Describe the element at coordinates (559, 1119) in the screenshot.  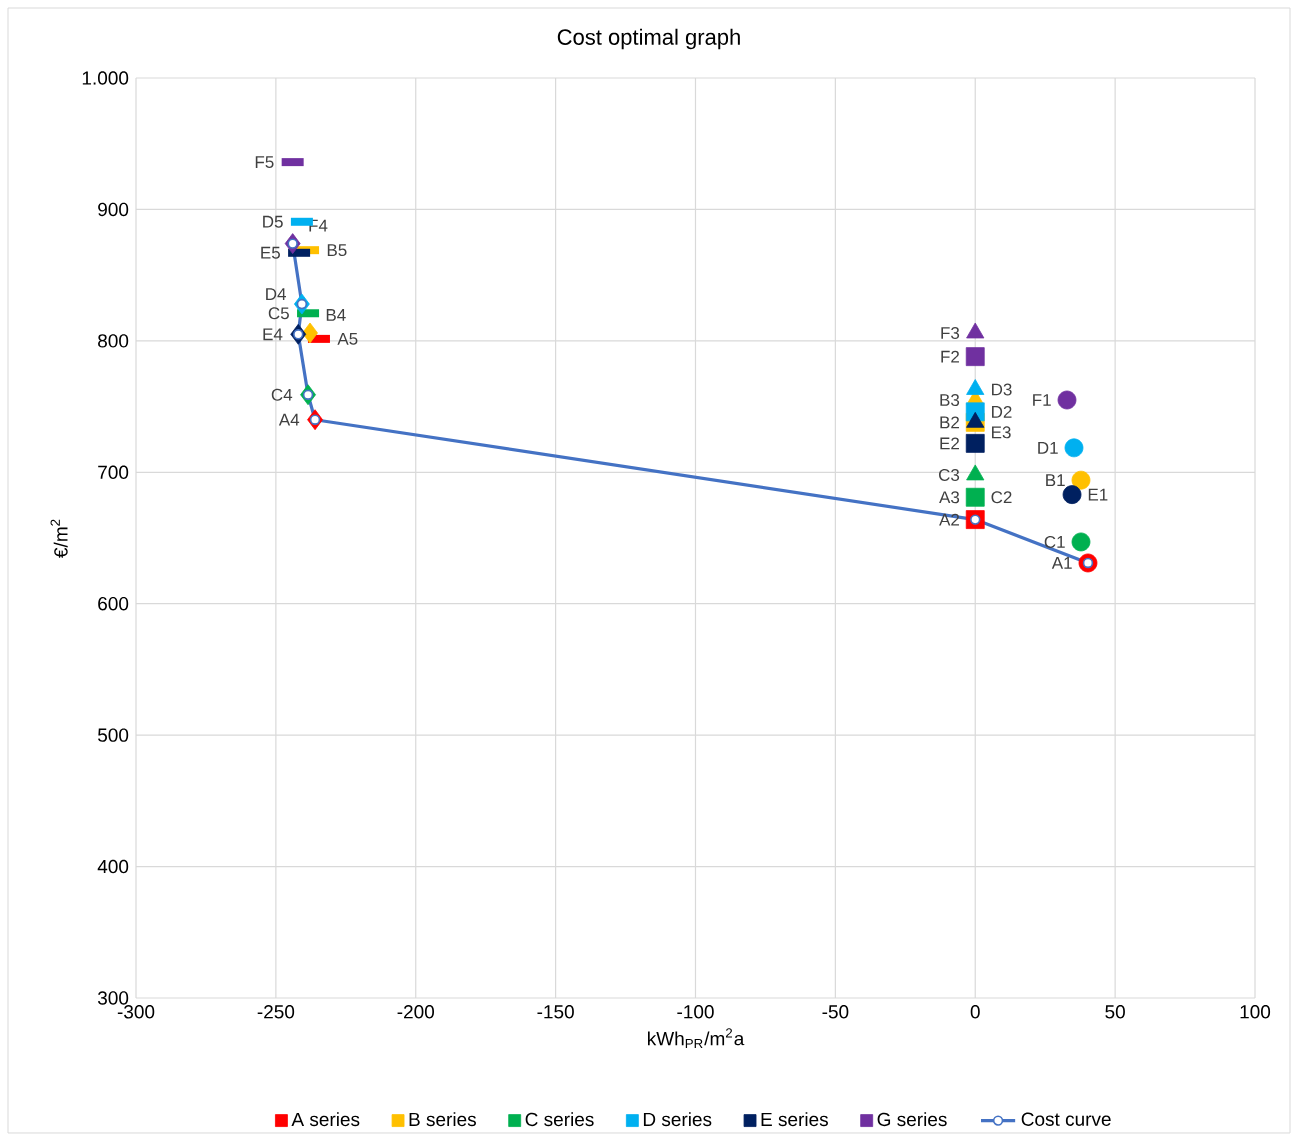
I see `legend-label: C series` at that location.